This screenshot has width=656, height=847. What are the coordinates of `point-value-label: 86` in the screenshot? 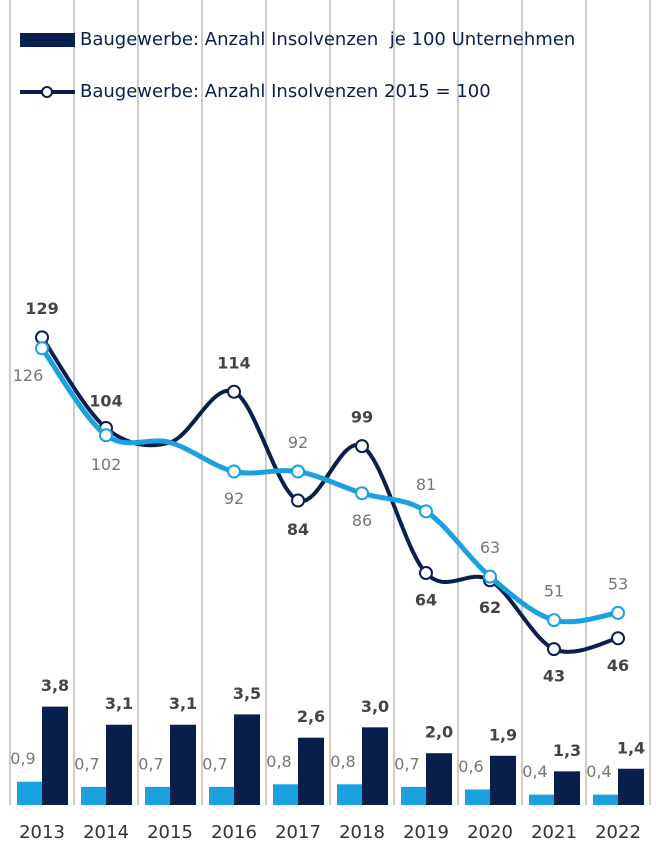 It's located at (362, 520).